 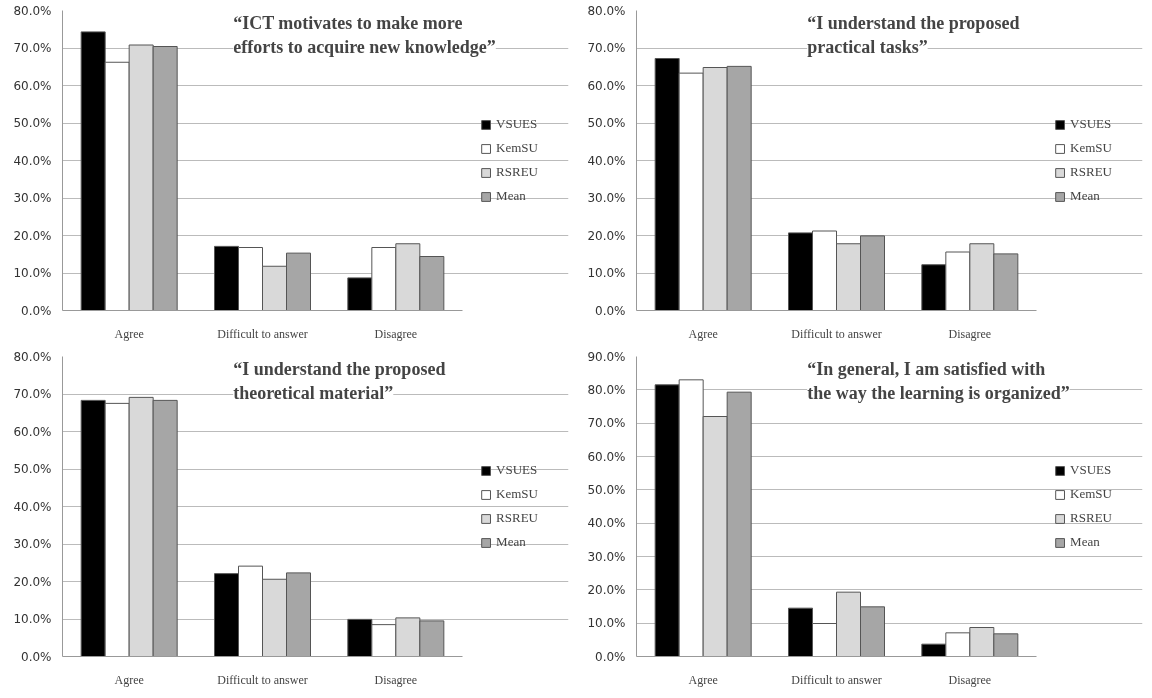 I want to click on text: “In general, I am satisfied with the way the learning is organized”, so click(x=938, y=380).